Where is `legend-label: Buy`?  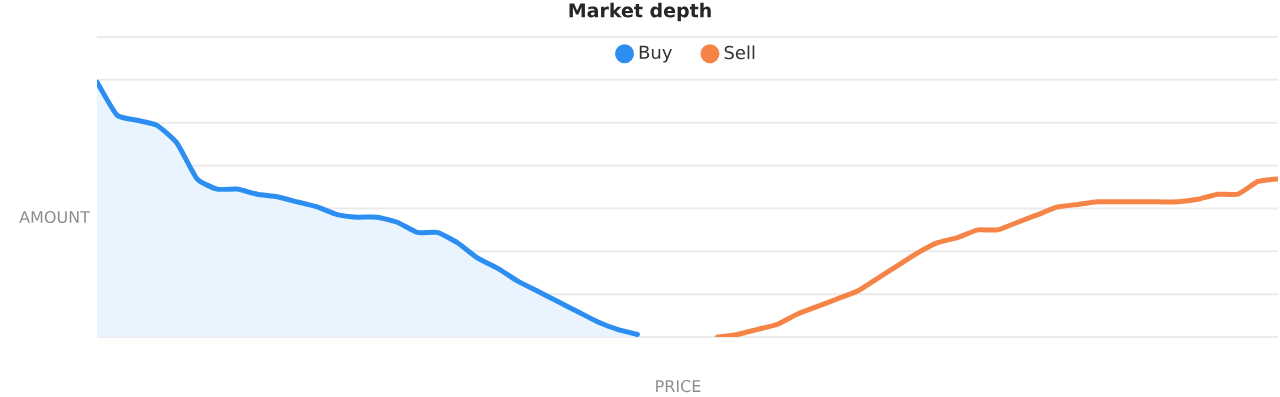
legend-label: Buy is located at coordinates (655, 54).